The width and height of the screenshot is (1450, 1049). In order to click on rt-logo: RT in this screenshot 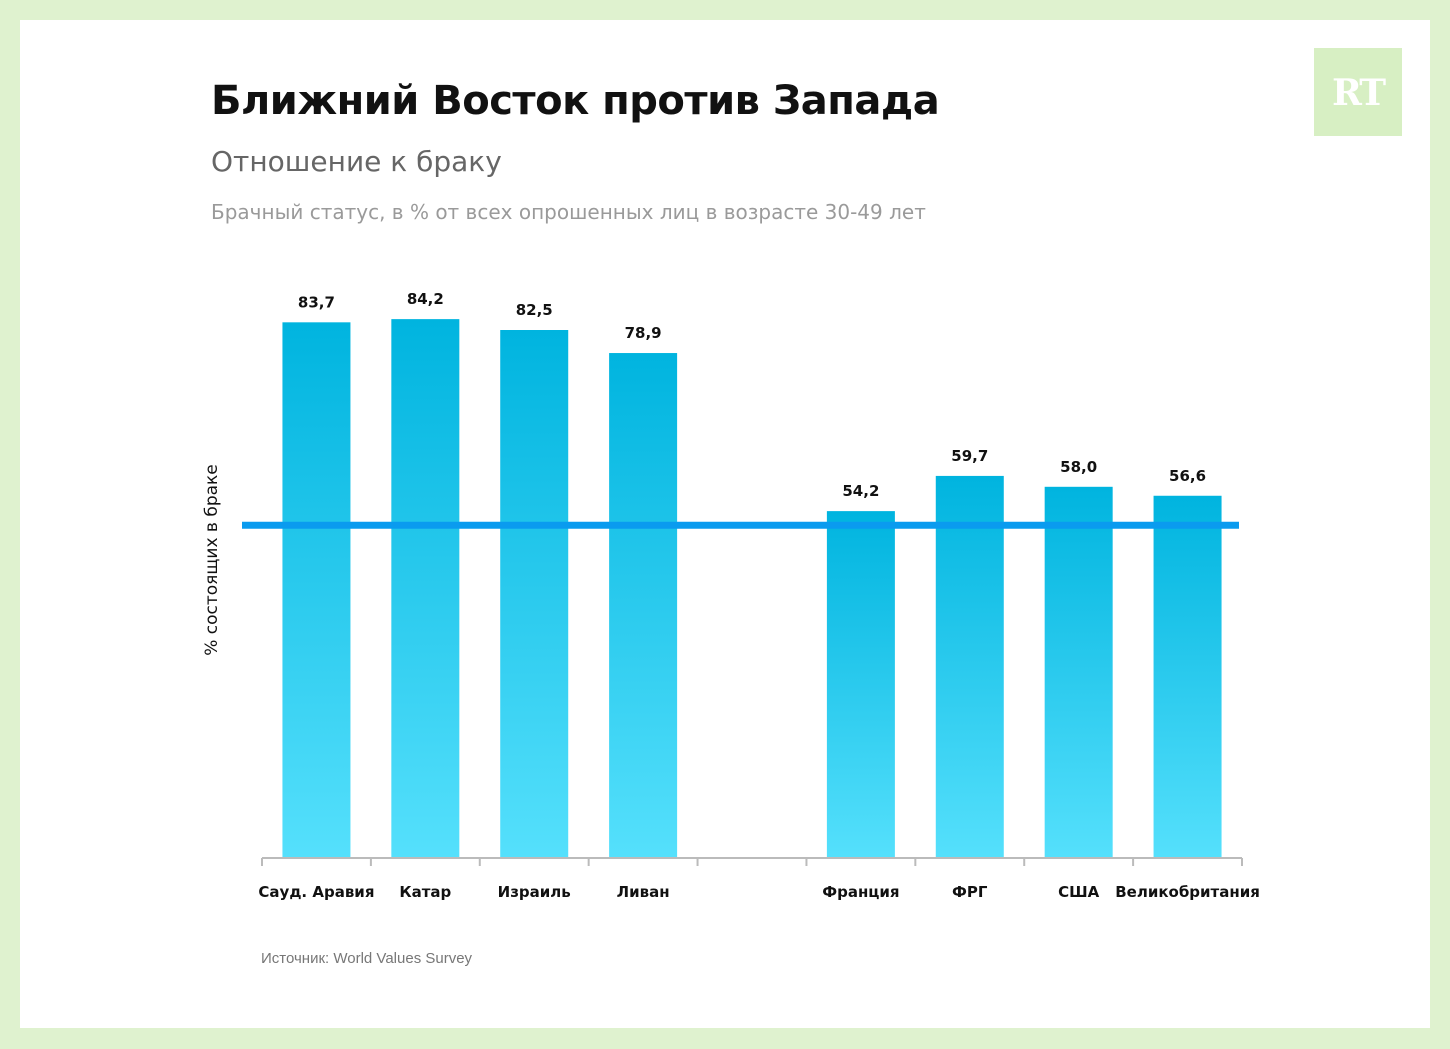, I will do `click(1358, 92)`.